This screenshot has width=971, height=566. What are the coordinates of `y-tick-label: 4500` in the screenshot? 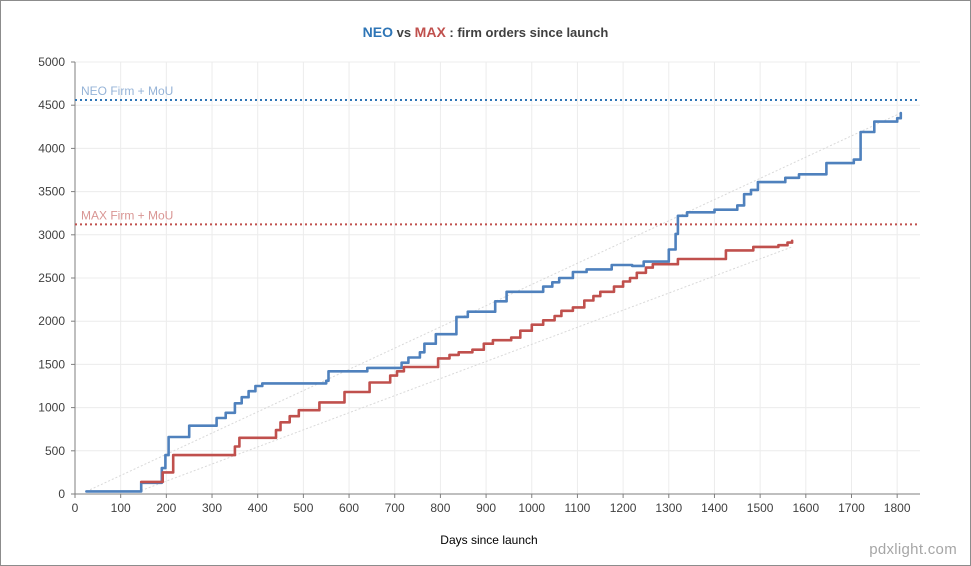 It's located at (51, 105).